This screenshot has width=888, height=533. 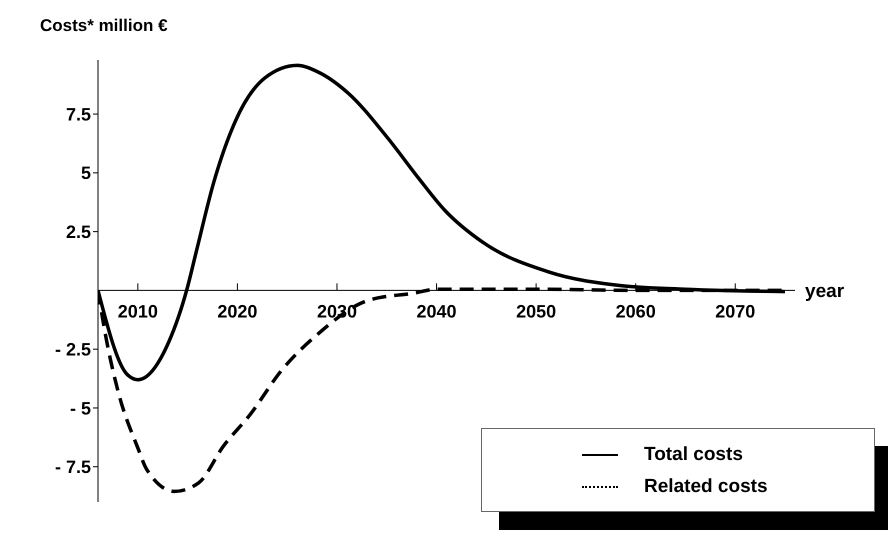 What do you see at coordinates (78, 114) in the screenshot?
I see `y-tick-label: 7.5` at bounding box center [78, 114].